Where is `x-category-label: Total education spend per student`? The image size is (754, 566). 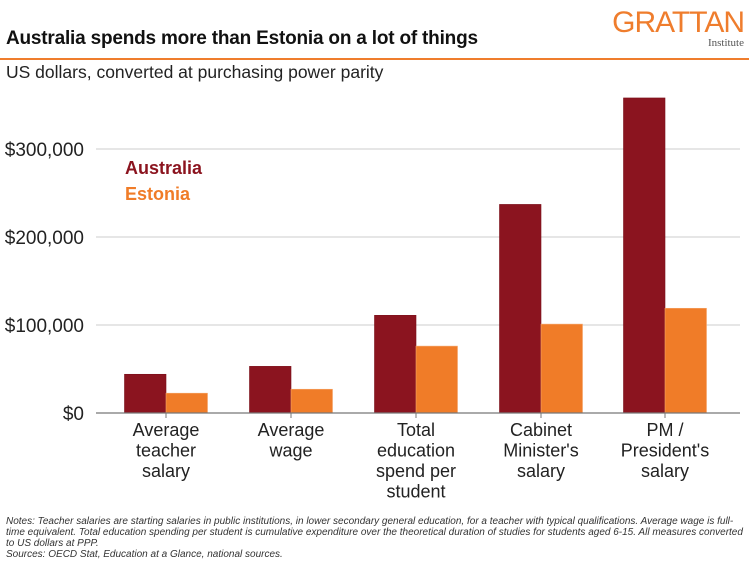
x-category-label: Total education spend per student is located at coordinates (416, 461).